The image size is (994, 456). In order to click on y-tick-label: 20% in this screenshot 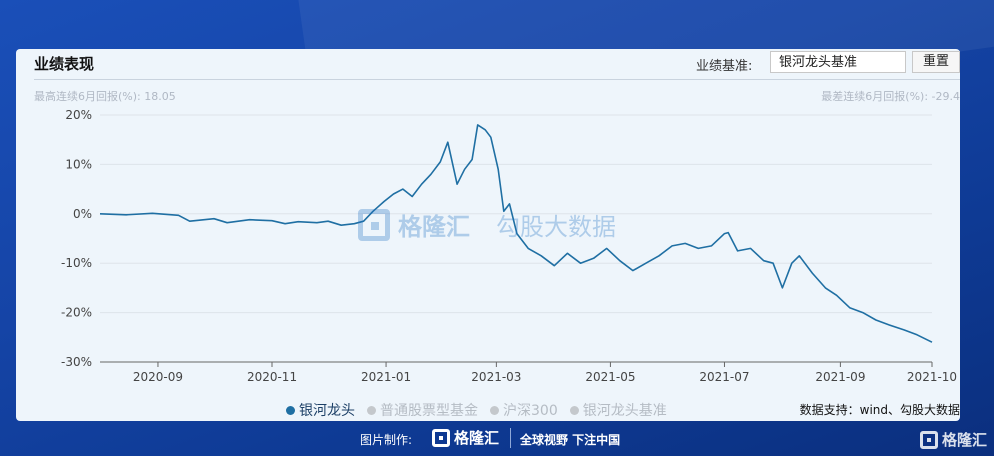, I will do `click(78, 115)`.